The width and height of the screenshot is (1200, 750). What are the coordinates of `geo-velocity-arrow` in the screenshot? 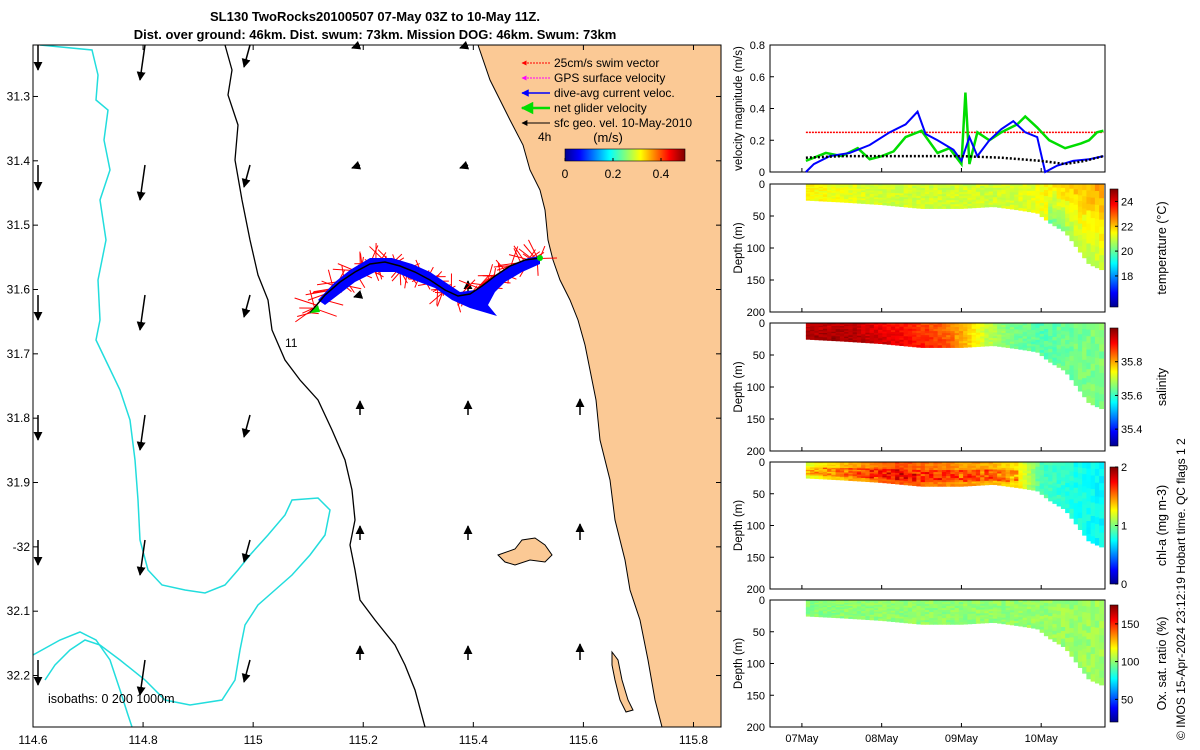 It's located at (141, 312).